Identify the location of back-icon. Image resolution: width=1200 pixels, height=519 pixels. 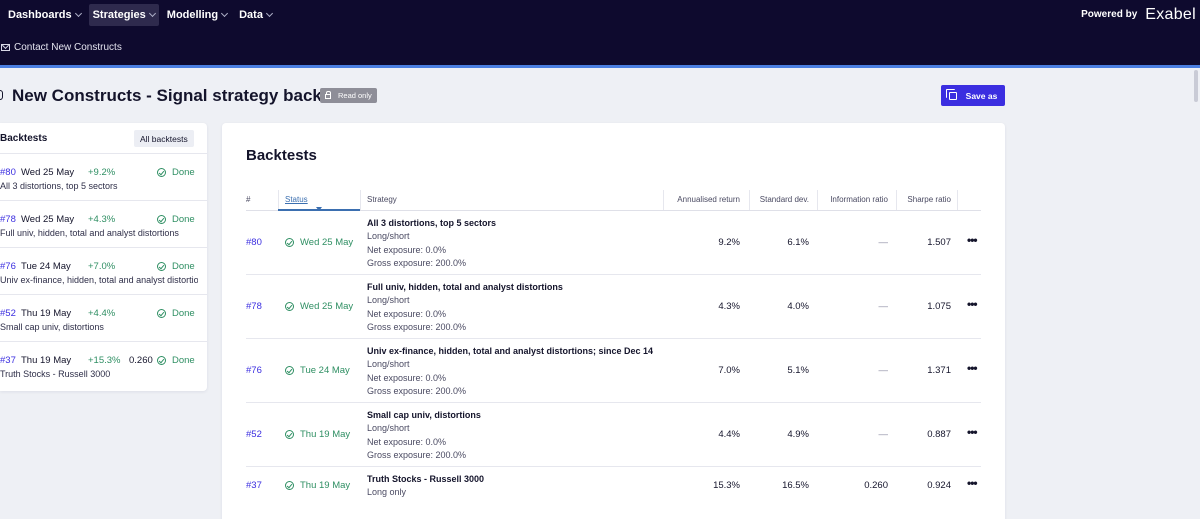
(1, 95).